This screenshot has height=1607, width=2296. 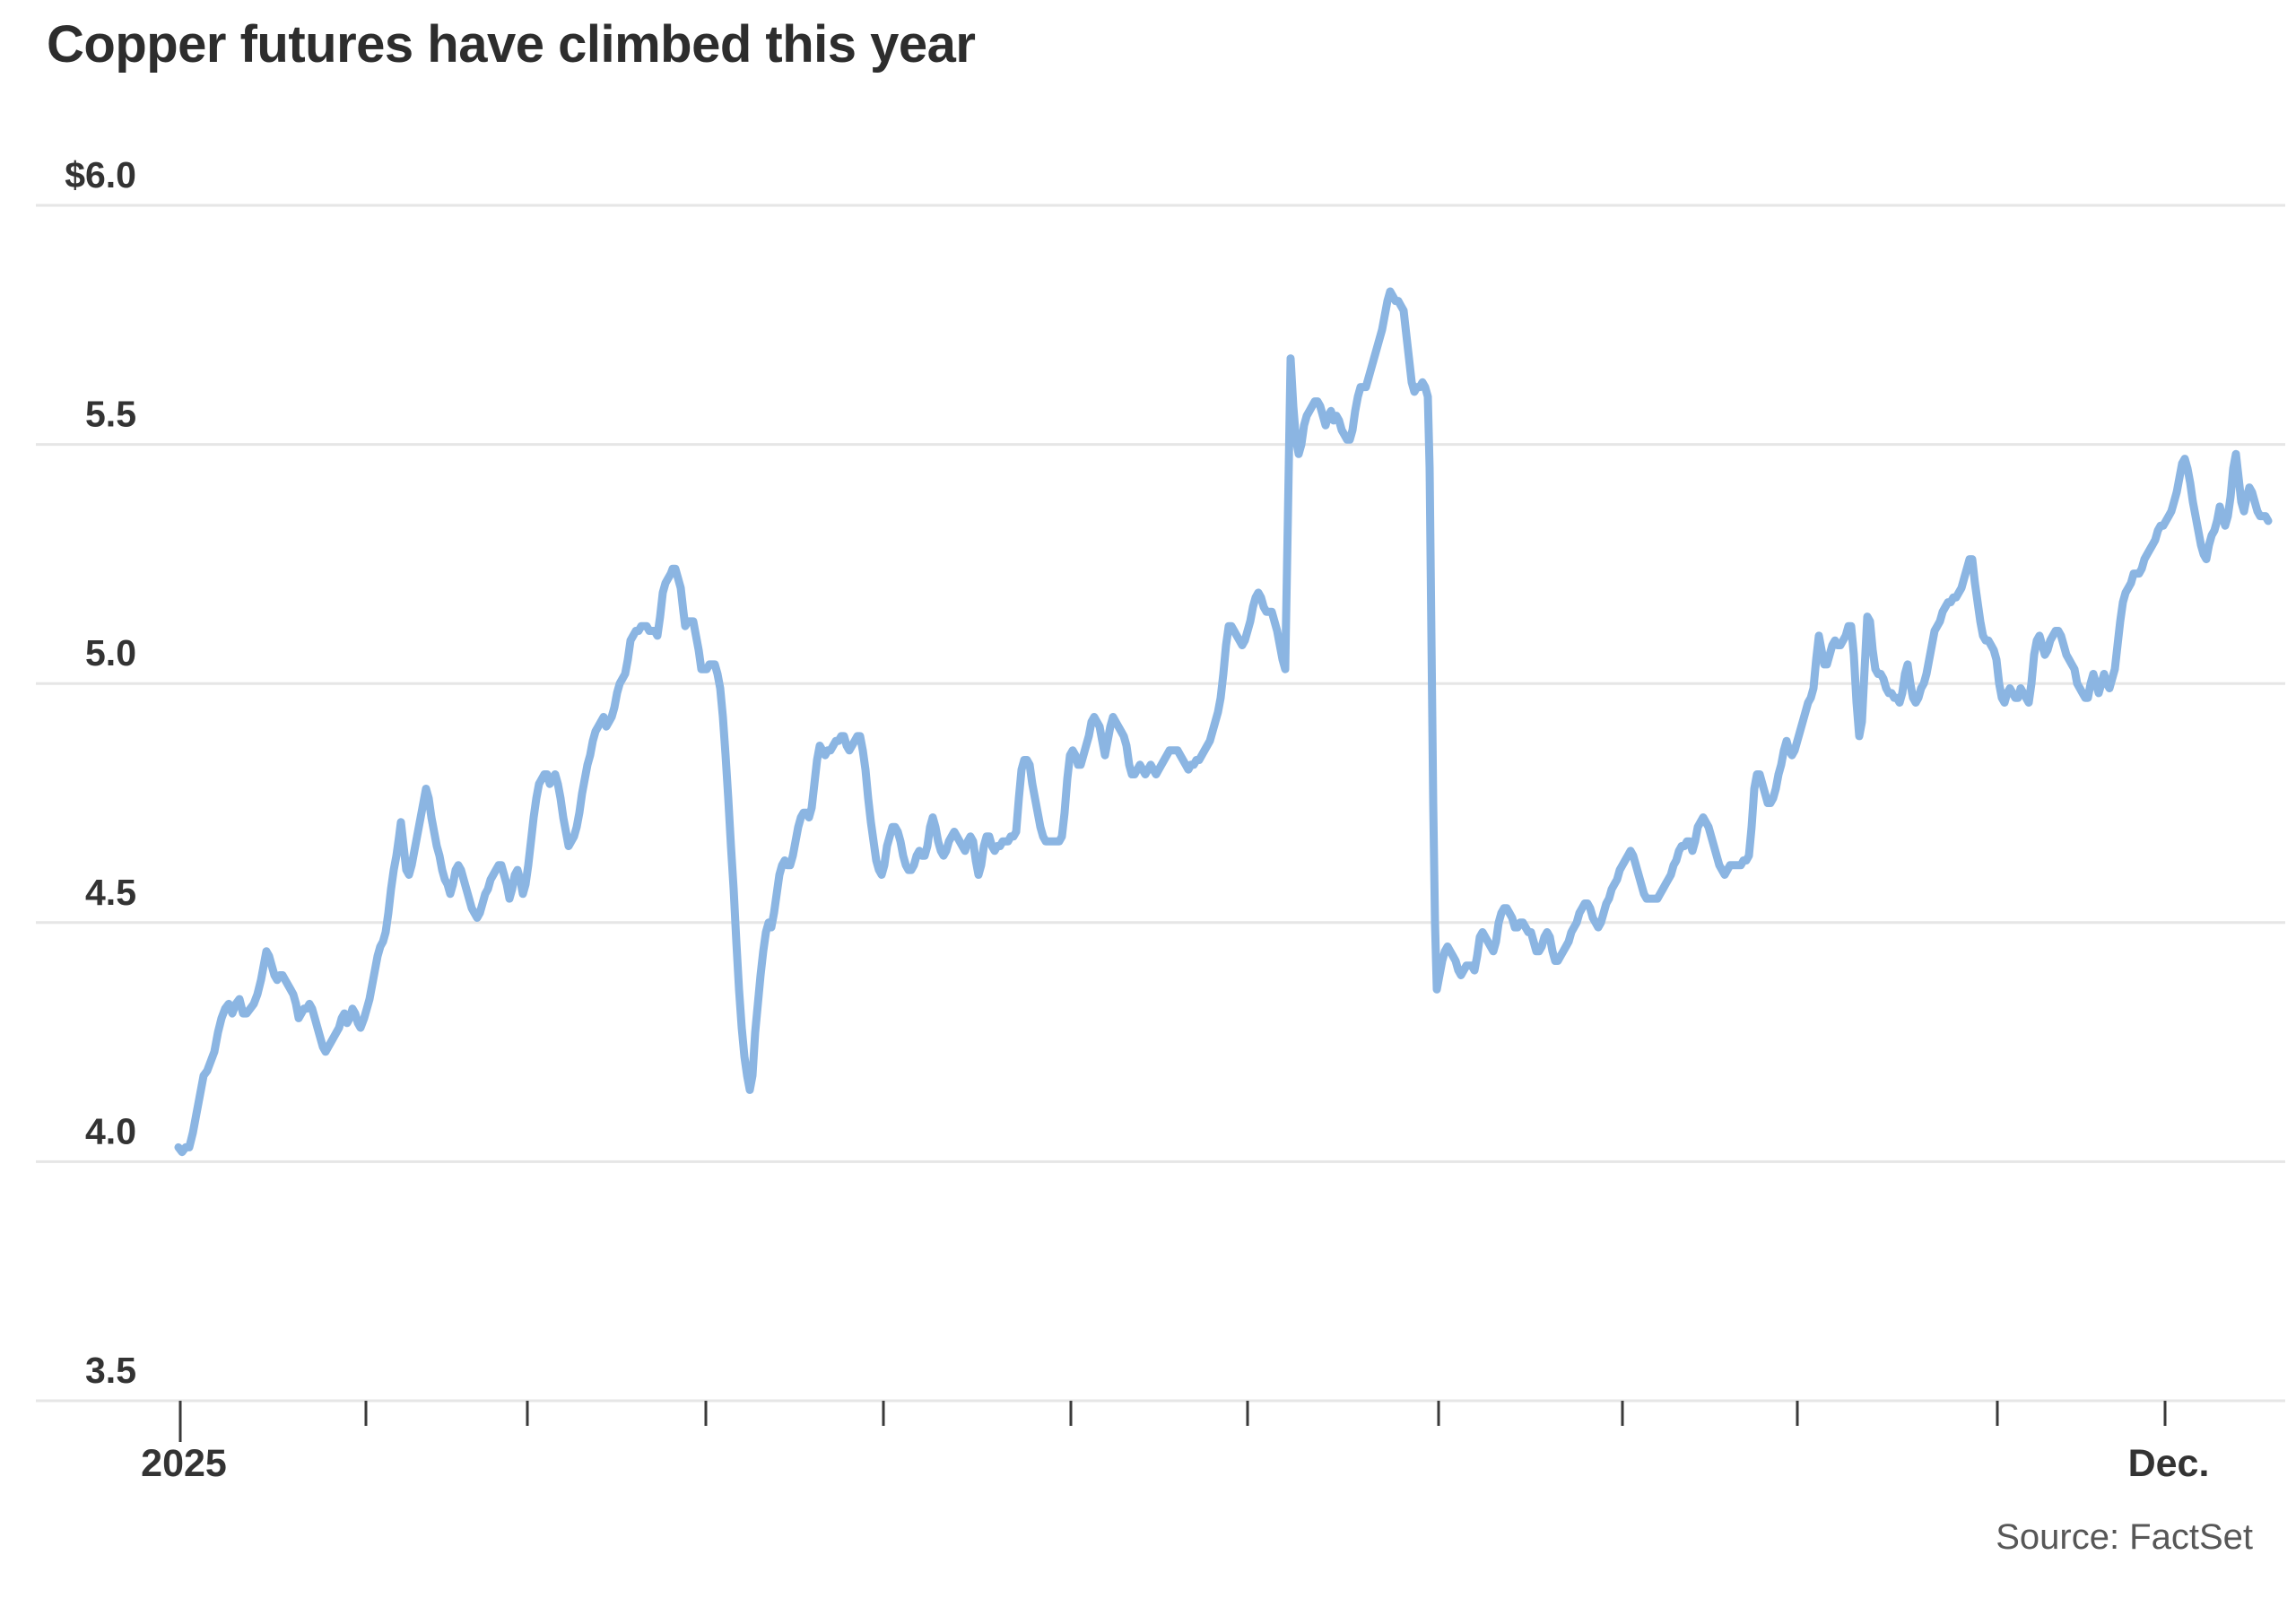 I want to click on y-axis-label: $6.0, so click(x=100, y=175).